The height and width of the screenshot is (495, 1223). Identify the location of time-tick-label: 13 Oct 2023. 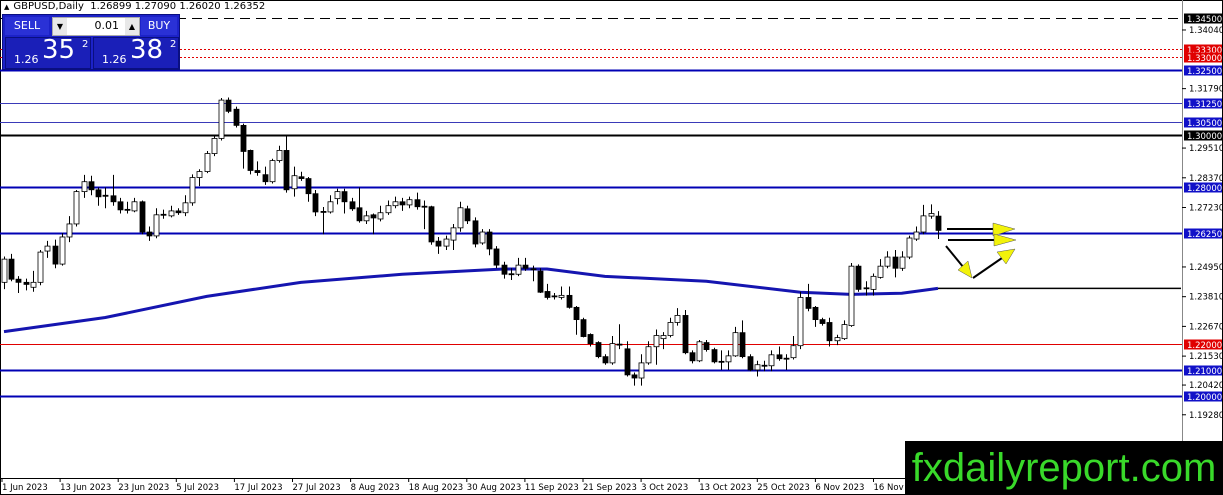
(725, 488).